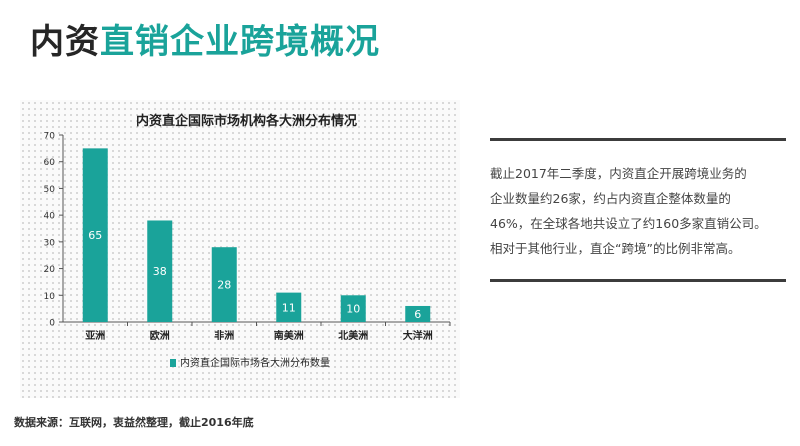 This screenshot has height=446, width=800. Describe the element at coordinates (638, 280) in the screenshot. I see `description-bottom-rule` at that location.